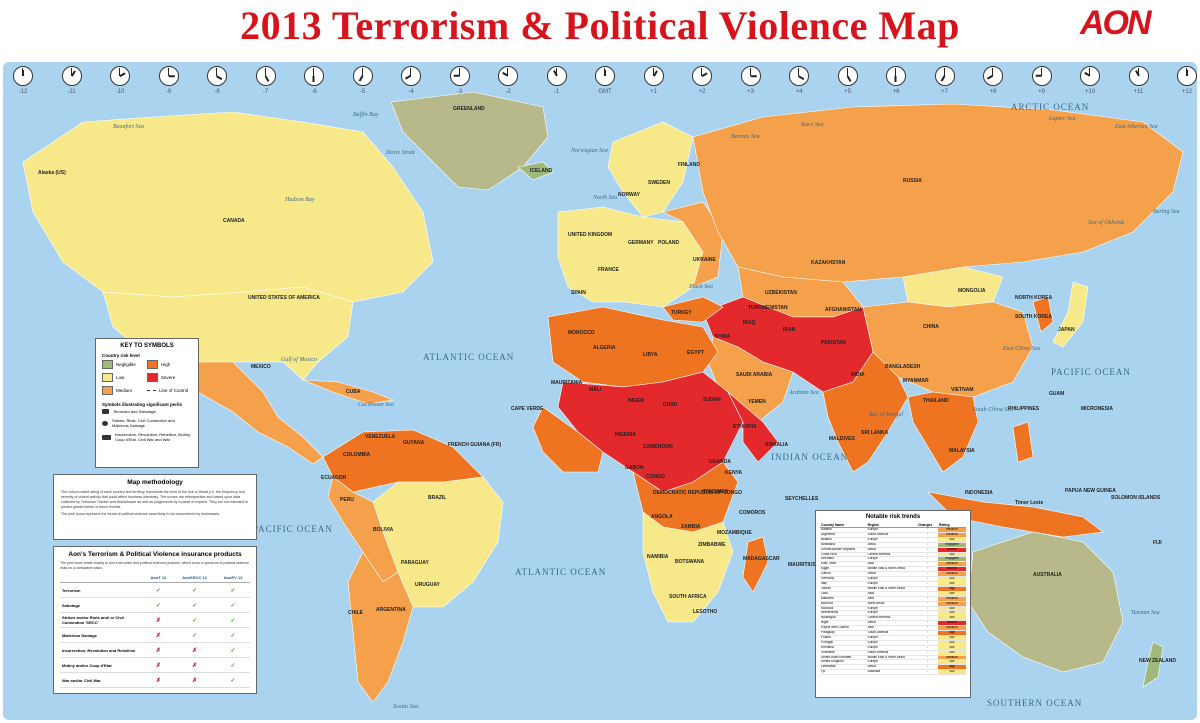 The height and width of the screenshot is (723, 1200). Describe the element at coordinates (595, 390) in the screenshot. I see `country-mali: MALI` at that location.